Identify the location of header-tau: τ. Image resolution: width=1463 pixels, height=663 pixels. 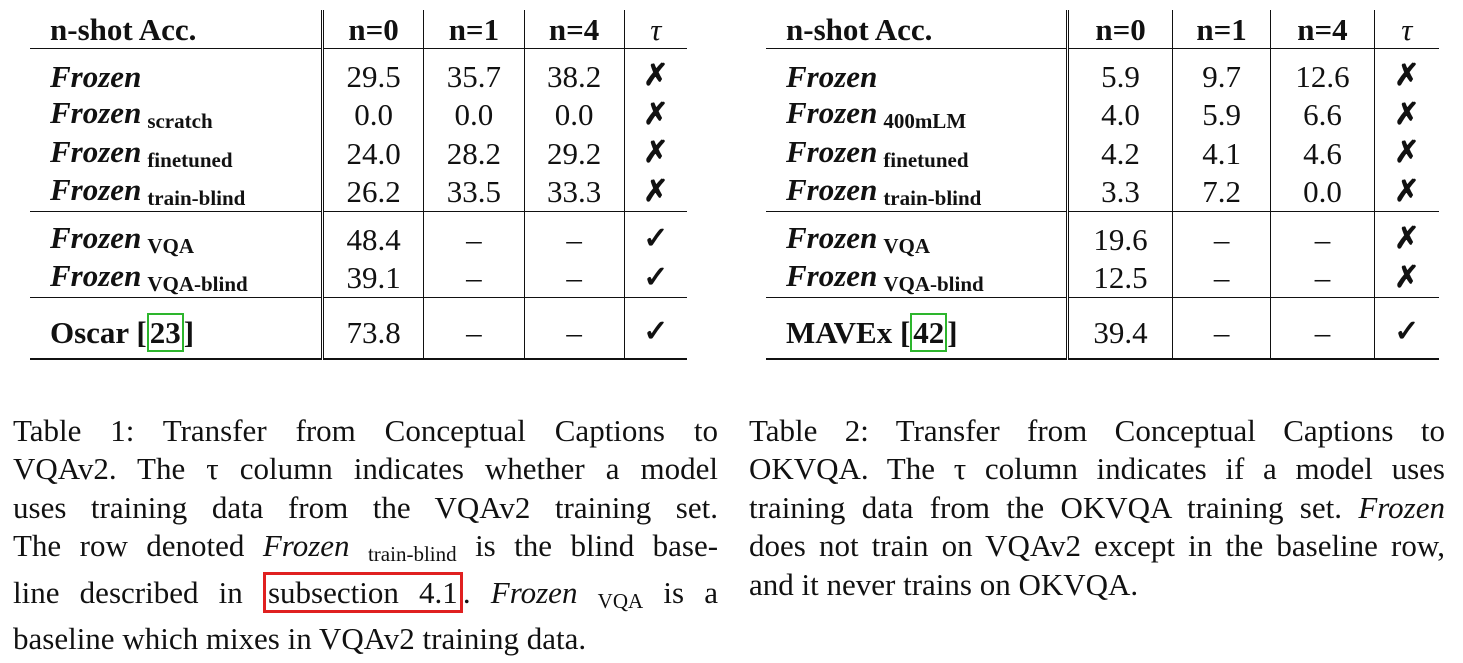
(655, 29).